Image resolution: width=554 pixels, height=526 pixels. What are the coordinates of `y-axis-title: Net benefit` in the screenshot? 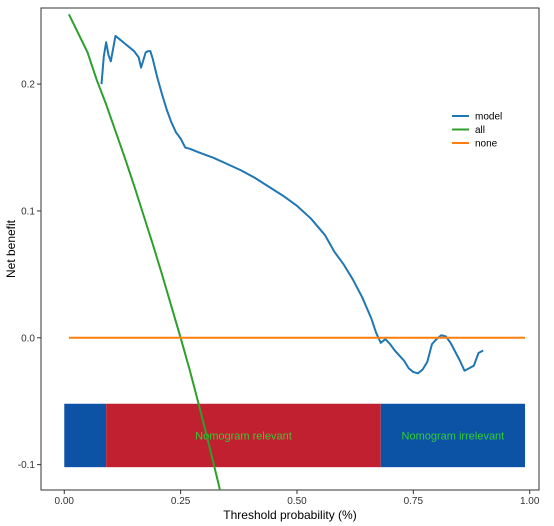 It's located at (11, 248).